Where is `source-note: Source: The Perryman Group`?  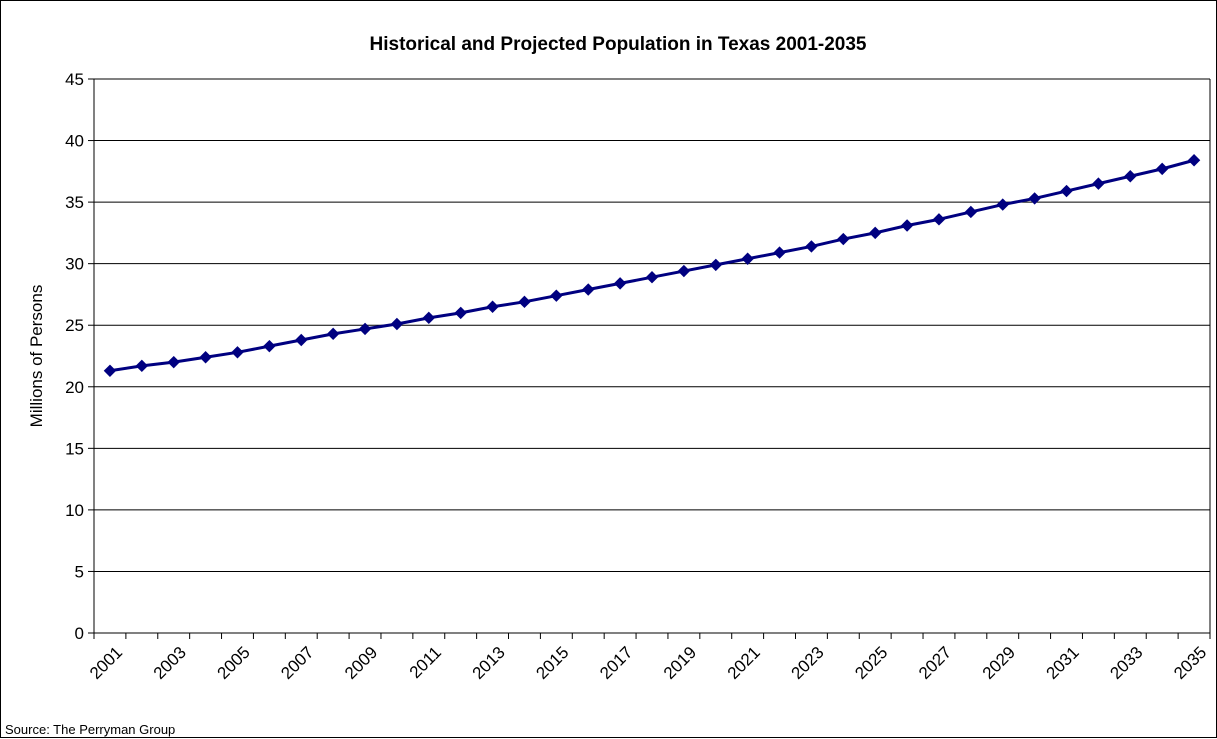
source-note: Source: The Perryman Group is located at coordinates (90, 729).